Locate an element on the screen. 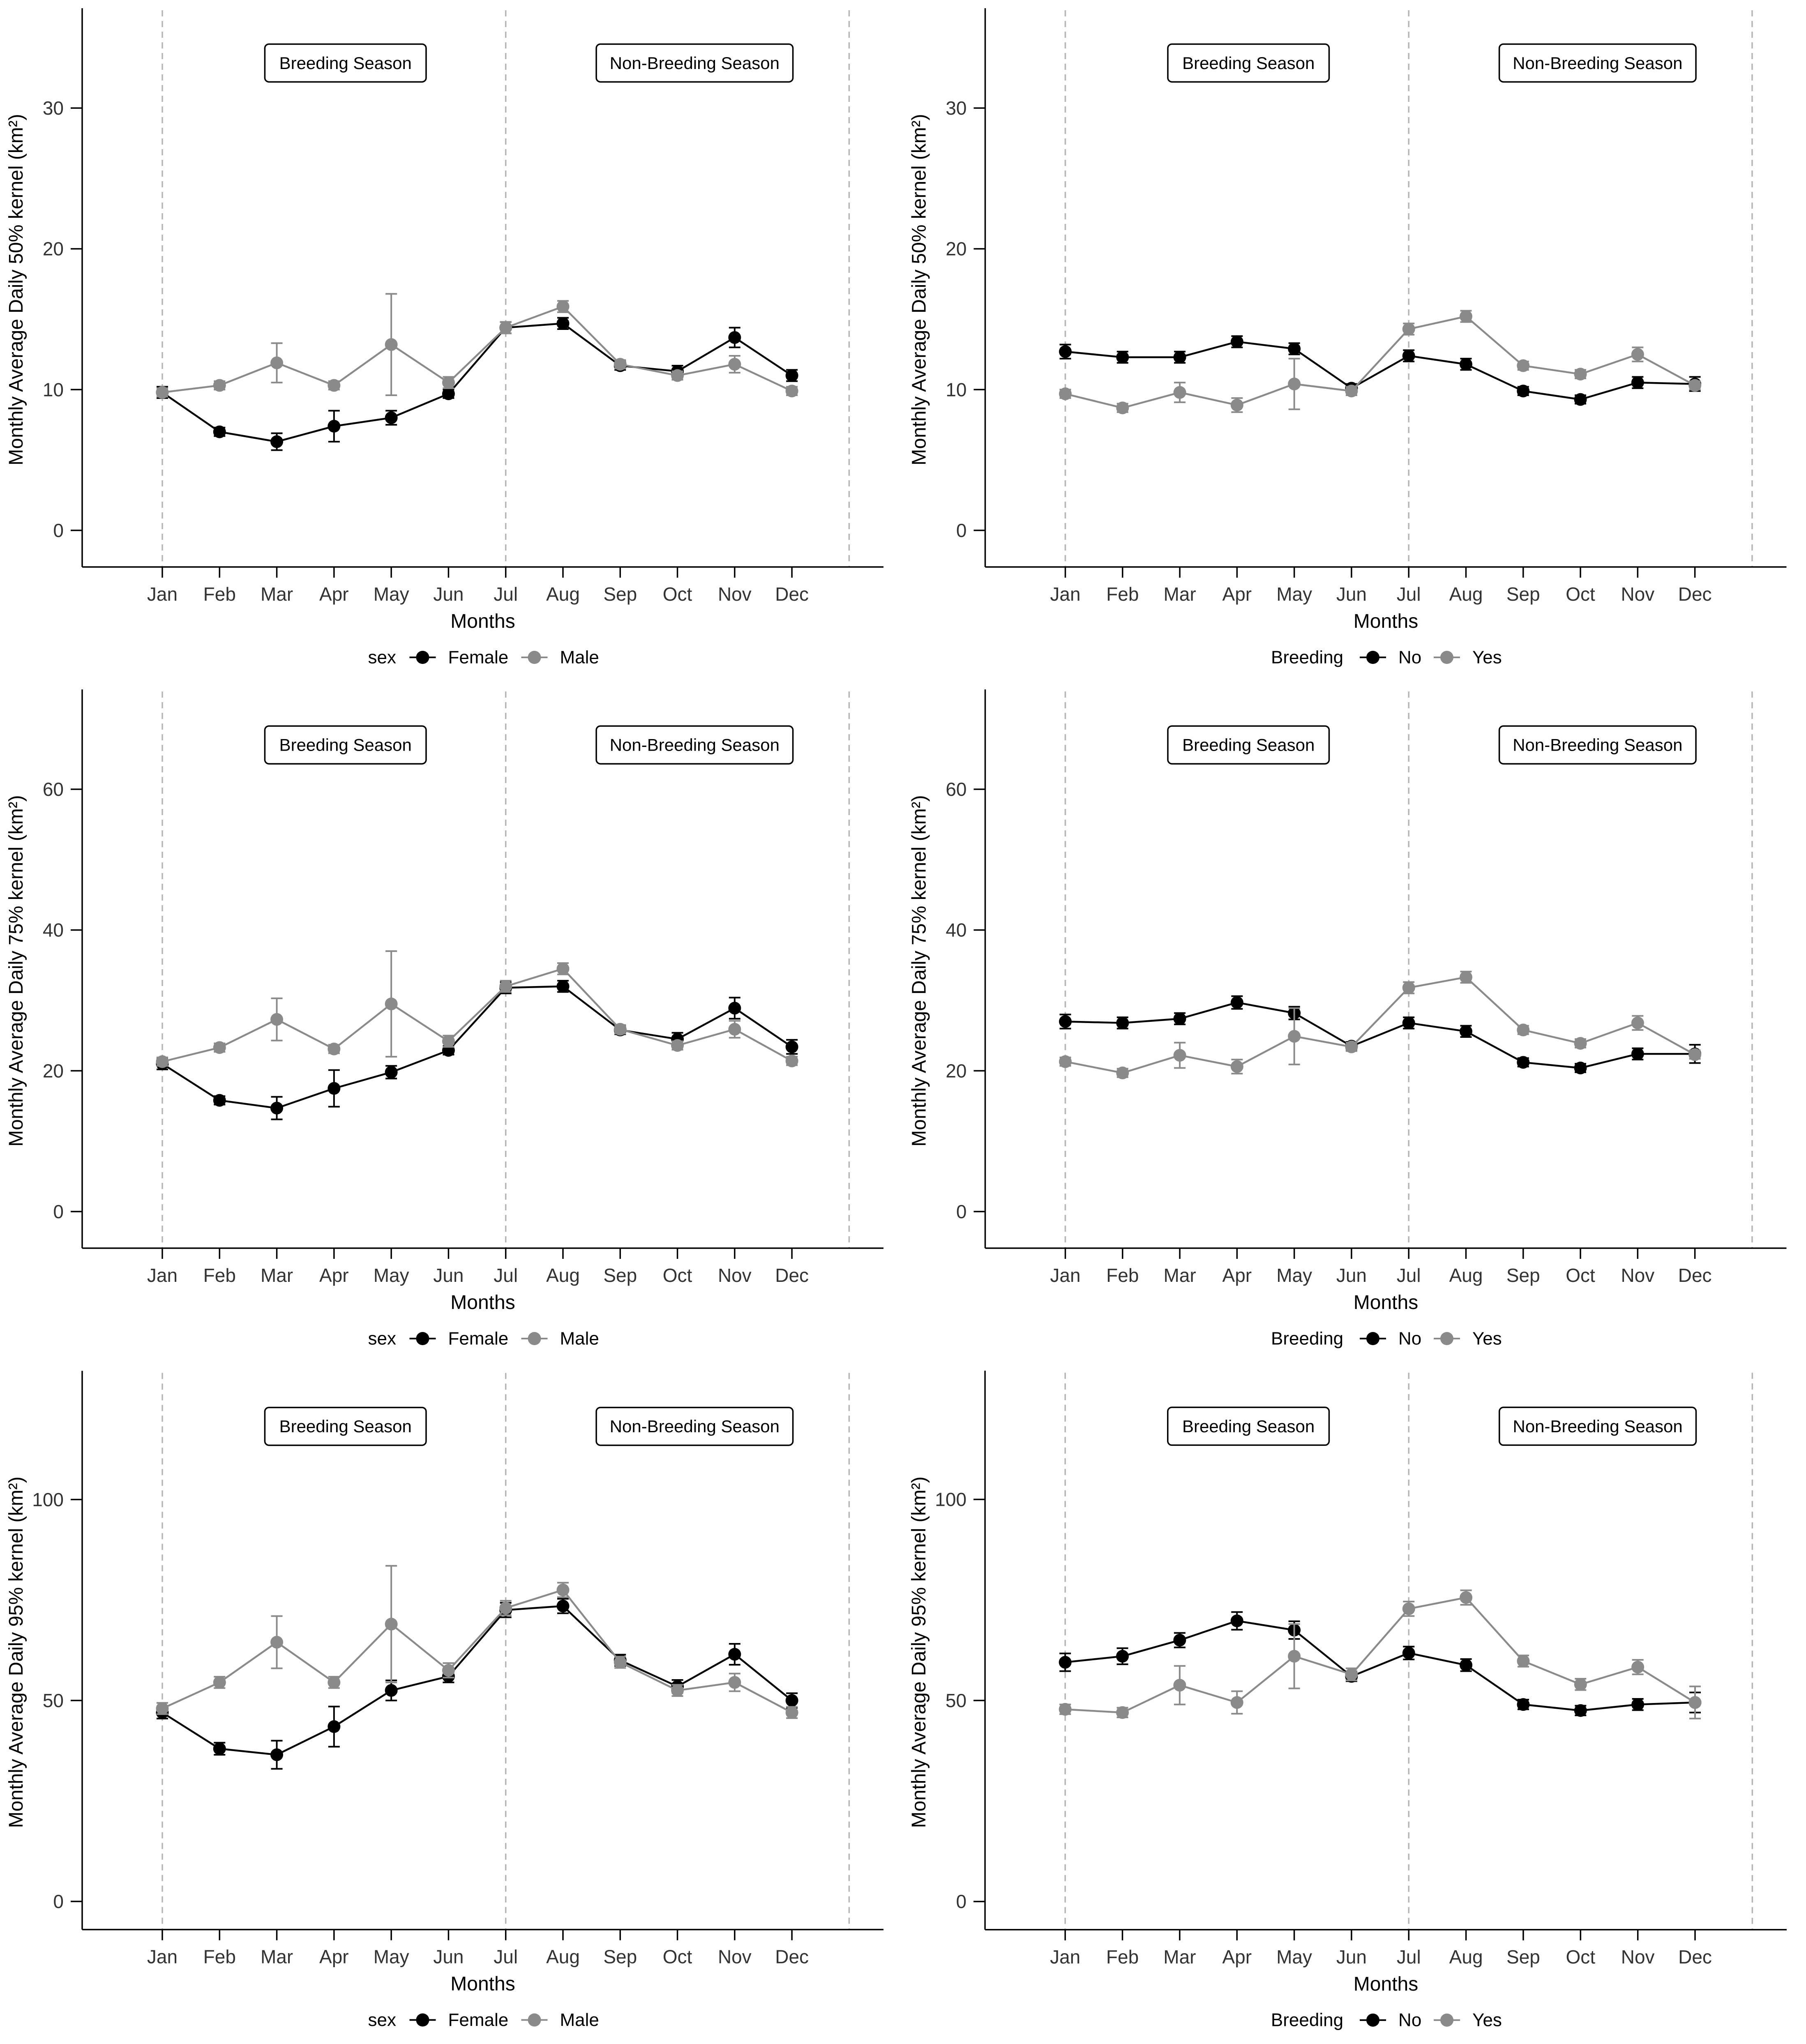  legend-key-point is located at coordinates (422, 657).